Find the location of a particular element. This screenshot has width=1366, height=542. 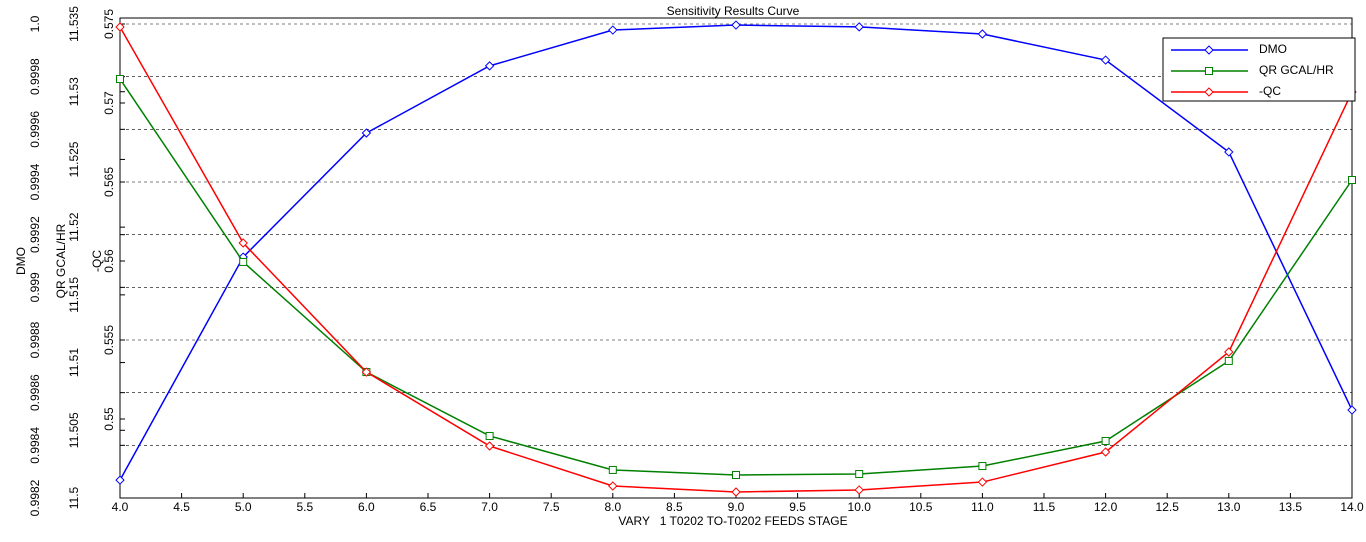

y-tick-label: 0.55 is located at coordinates (109, 419).